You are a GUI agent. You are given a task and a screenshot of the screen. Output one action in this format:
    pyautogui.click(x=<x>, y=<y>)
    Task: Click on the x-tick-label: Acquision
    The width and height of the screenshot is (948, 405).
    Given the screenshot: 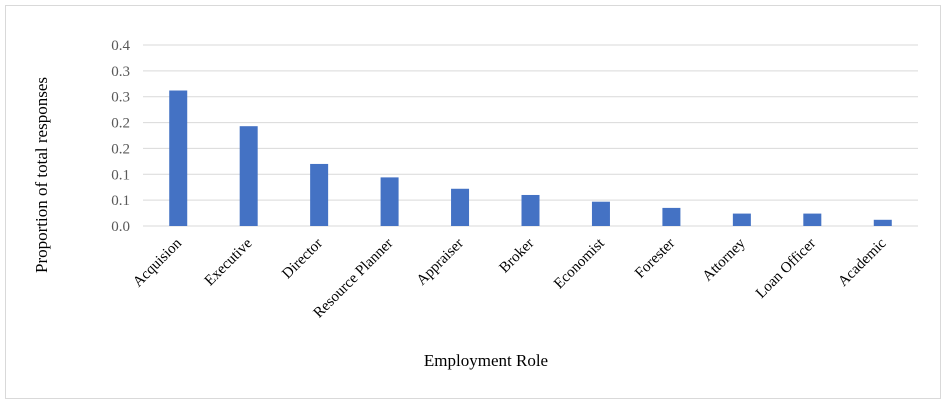 What is the action you would take?
    pyautogui.click(x=157, y=262)
    